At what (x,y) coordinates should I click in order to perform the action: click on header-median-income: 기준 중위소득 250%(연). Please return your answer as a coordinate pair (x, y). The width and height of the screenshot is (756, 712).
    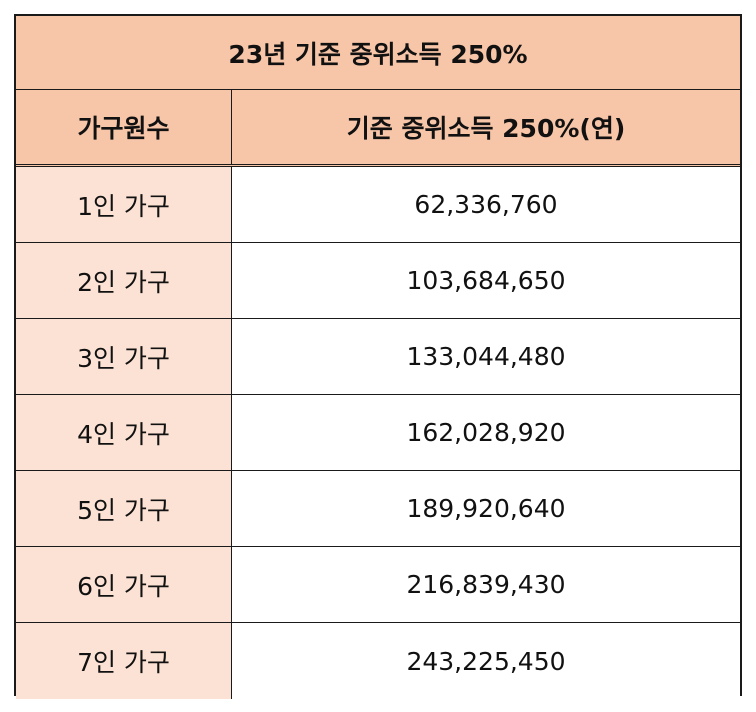
    Looking at the image, I should click on (486, 128).